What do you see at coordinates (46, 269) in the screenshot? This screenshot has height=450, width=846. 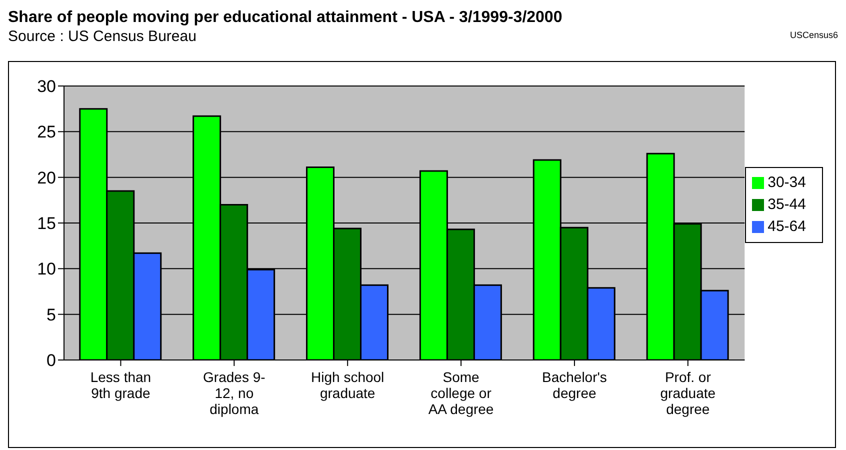 I see `y-tick-label: 10` at bounding box center [46, 269].